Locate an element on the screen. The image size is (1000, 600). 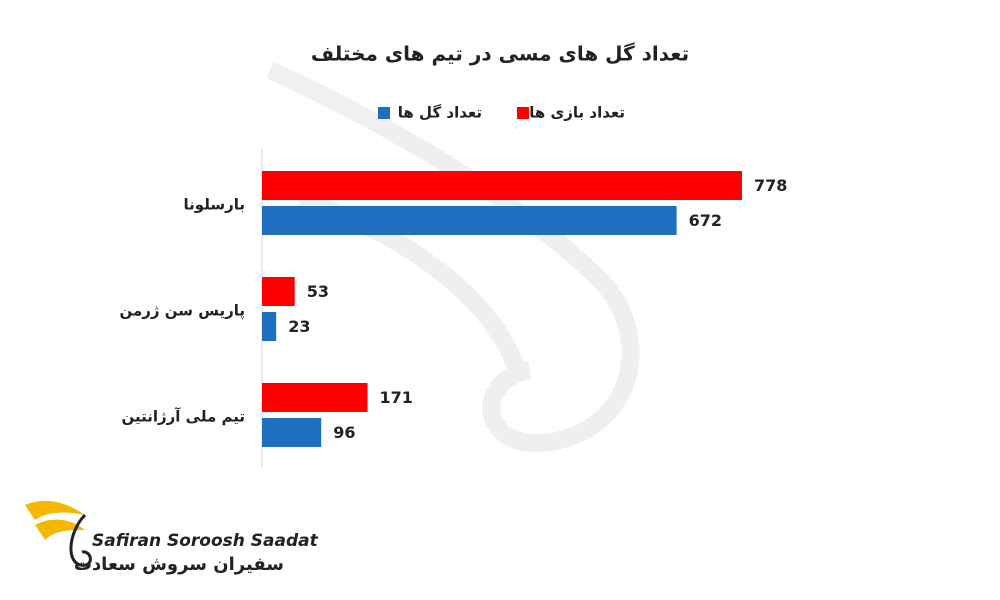
logo: Safiran Soroosh Saadat سفیران سروش سعادت is located at coordinates (172, 537).